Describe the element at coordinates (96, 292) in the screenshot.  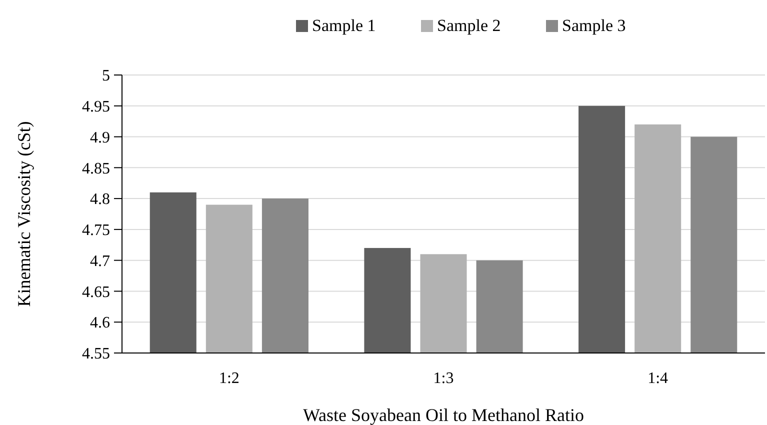
I see `y-tick-label: 4.65` at that location.